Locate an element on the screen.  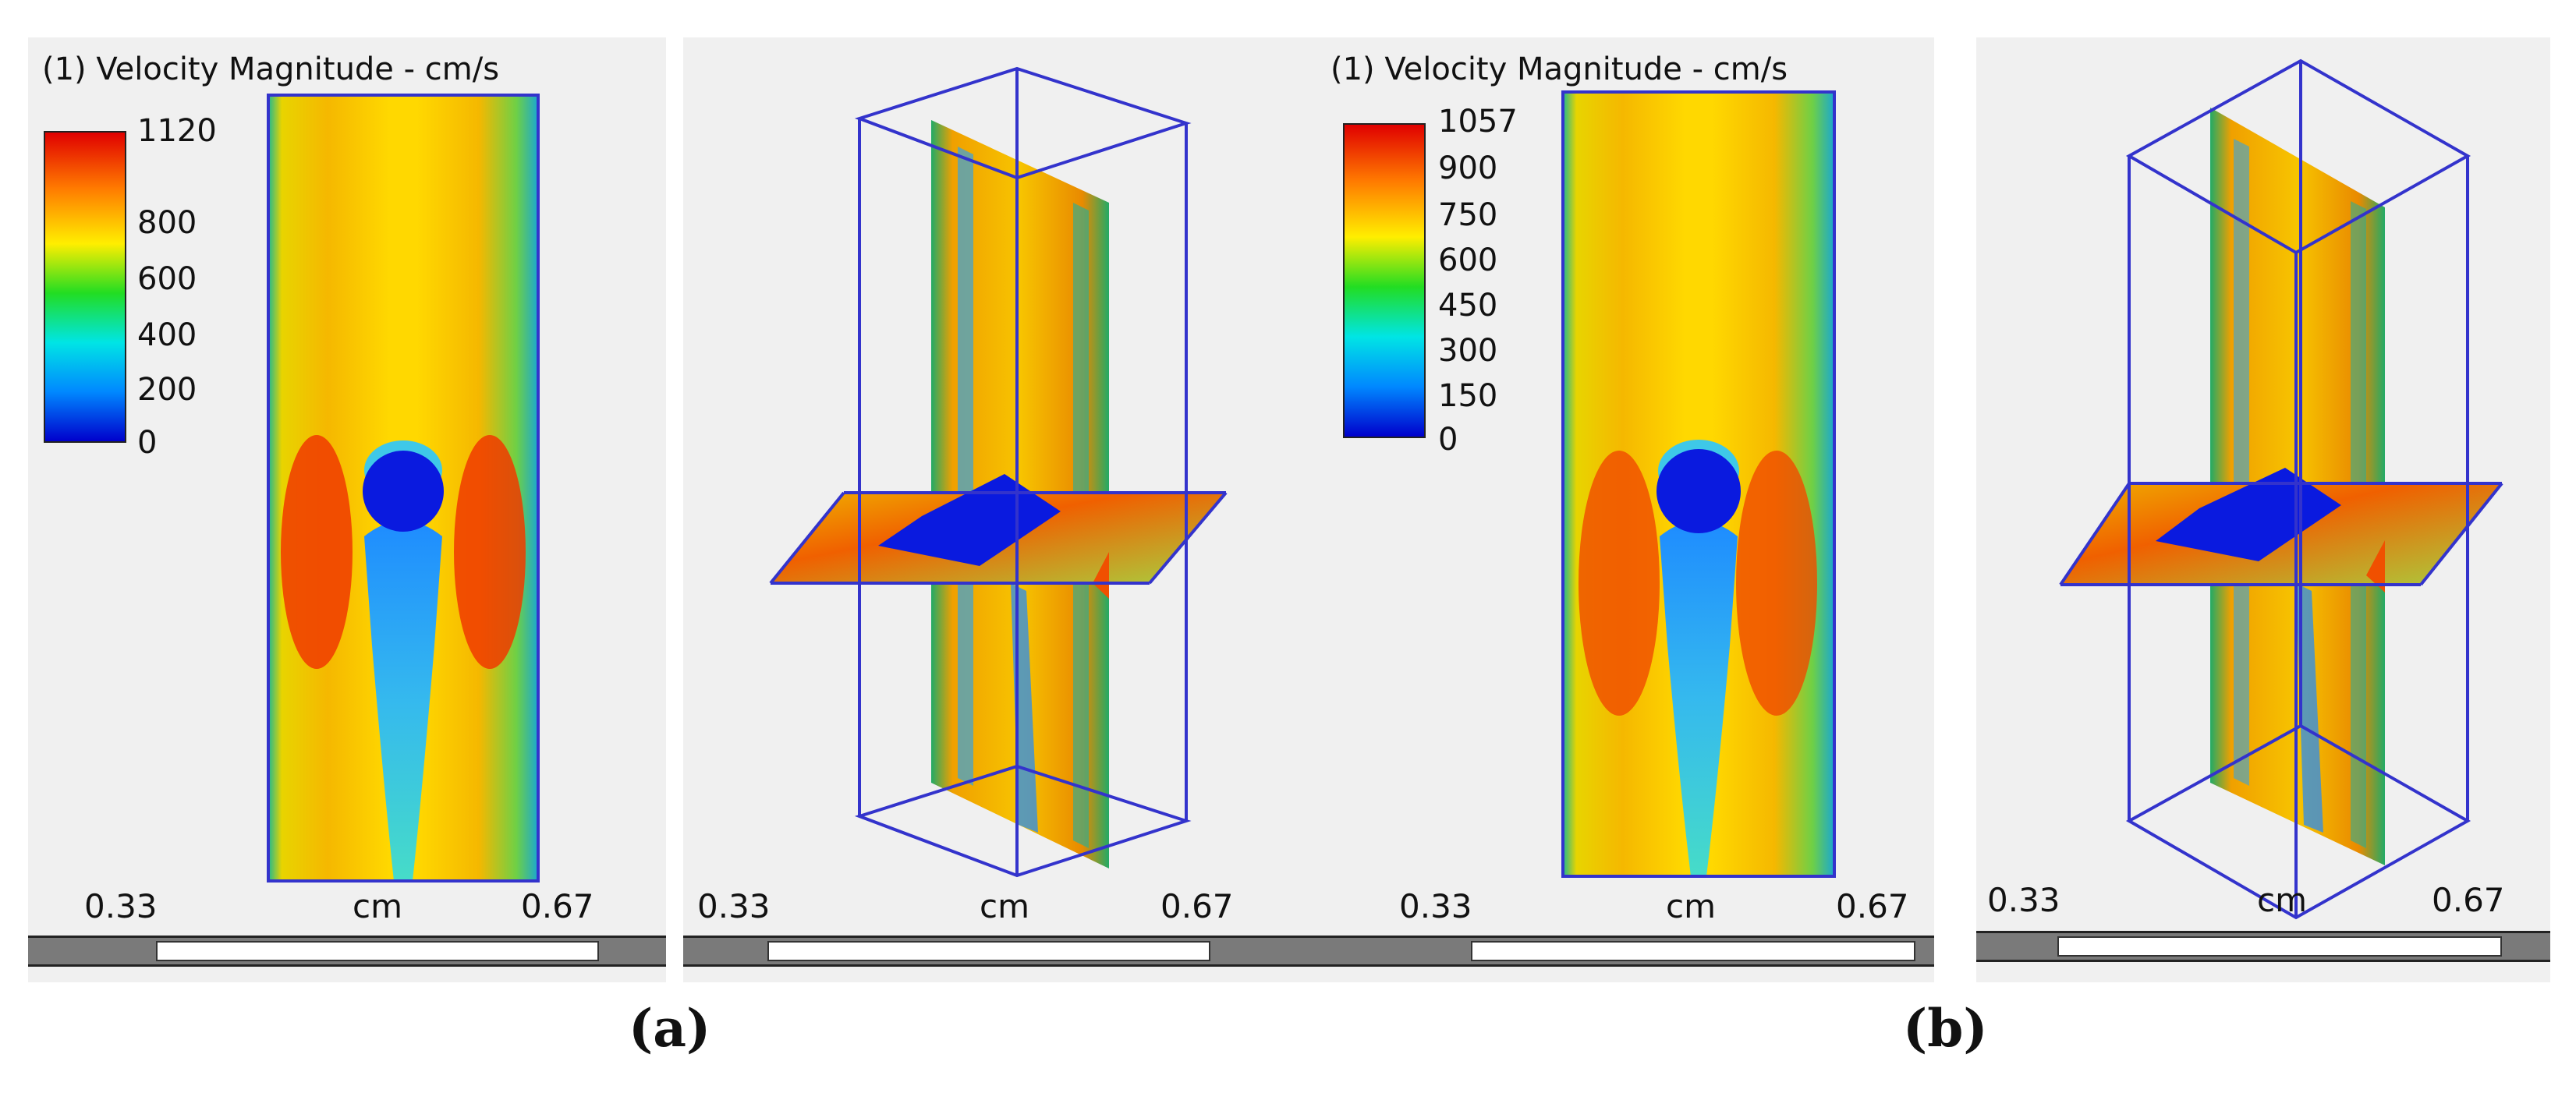
flow-field-b-2d is located at coordinates (1698, 484).